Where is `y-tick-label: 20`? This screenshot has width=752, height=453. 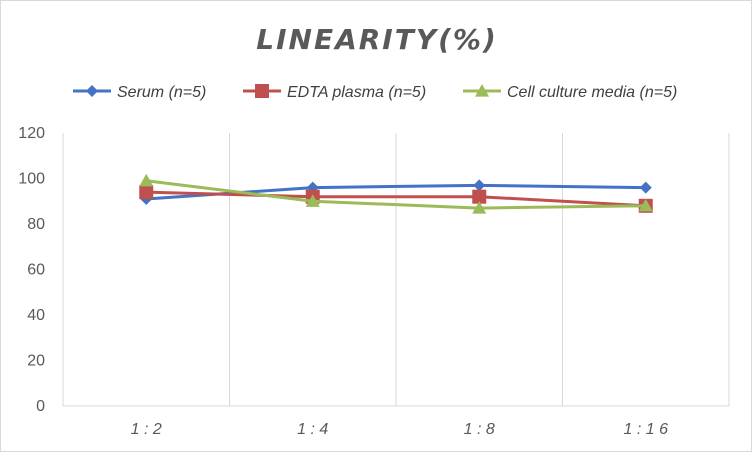
y-tick-label: 20 is located at coordinates (36, 361).